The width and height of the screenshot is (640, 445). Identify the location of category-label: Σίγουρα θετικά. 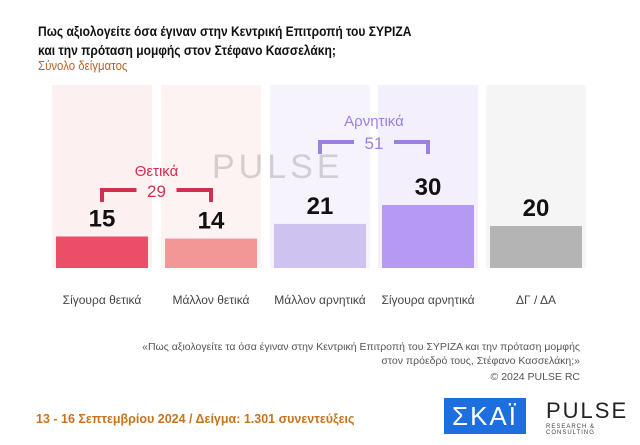
(102, 300).